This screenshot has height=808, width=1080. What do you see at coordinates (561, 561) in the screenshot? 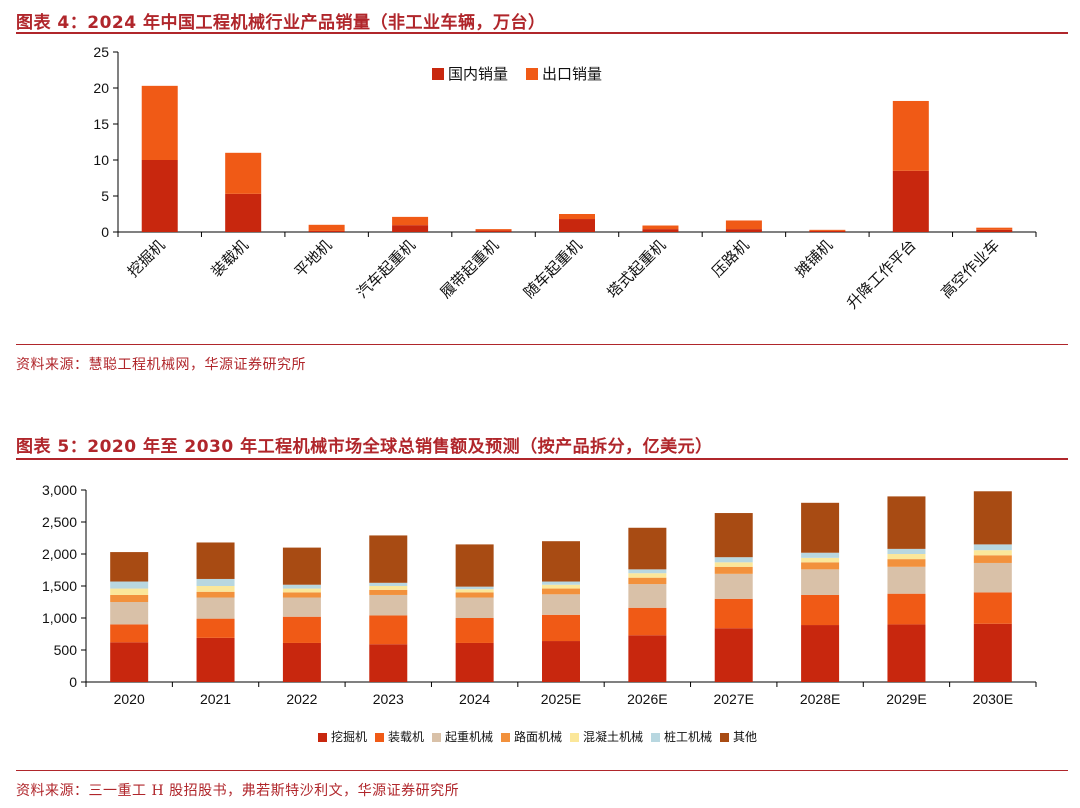
I see `bar-其他-2025E` at bounding box center [561, 561].